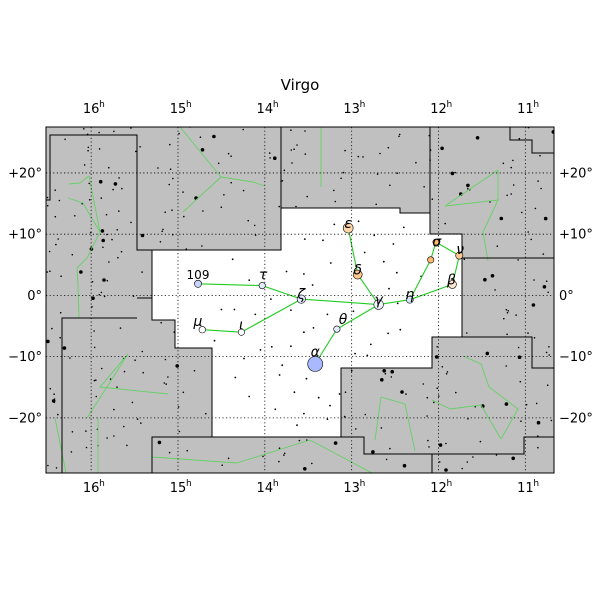 The width and height of the screenshot is (600, 600). Describe the element at coordinates (576, 357) in the screenshot. I see `dec-tick-label-right: −10°` at that location.